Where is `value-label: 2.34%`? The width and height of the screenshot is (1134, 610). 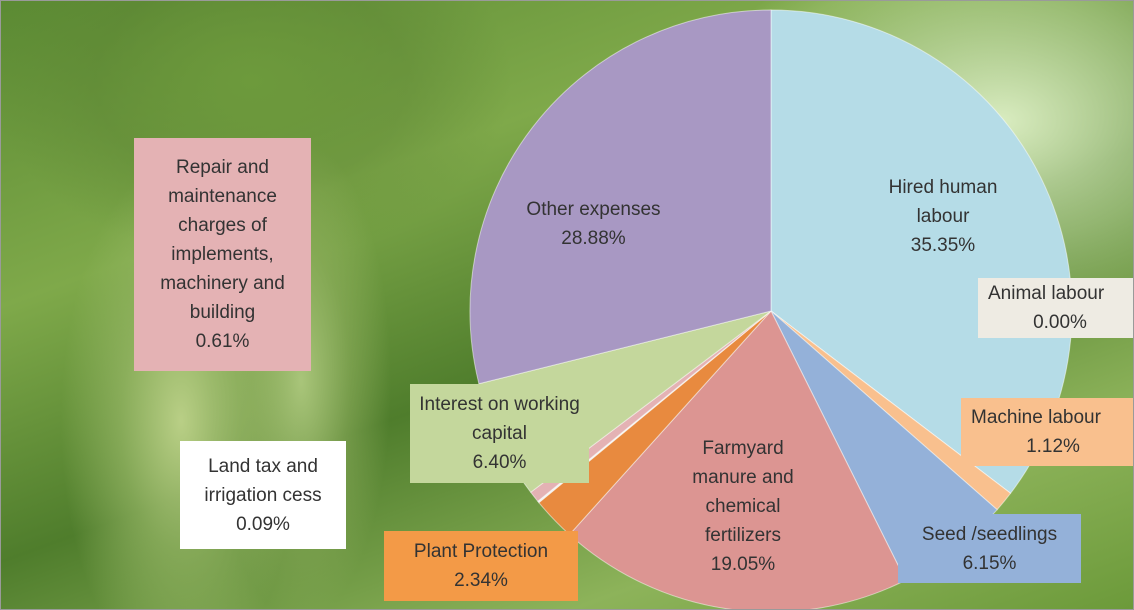 value-label: 2.34% is located at coordinates (481, 580).